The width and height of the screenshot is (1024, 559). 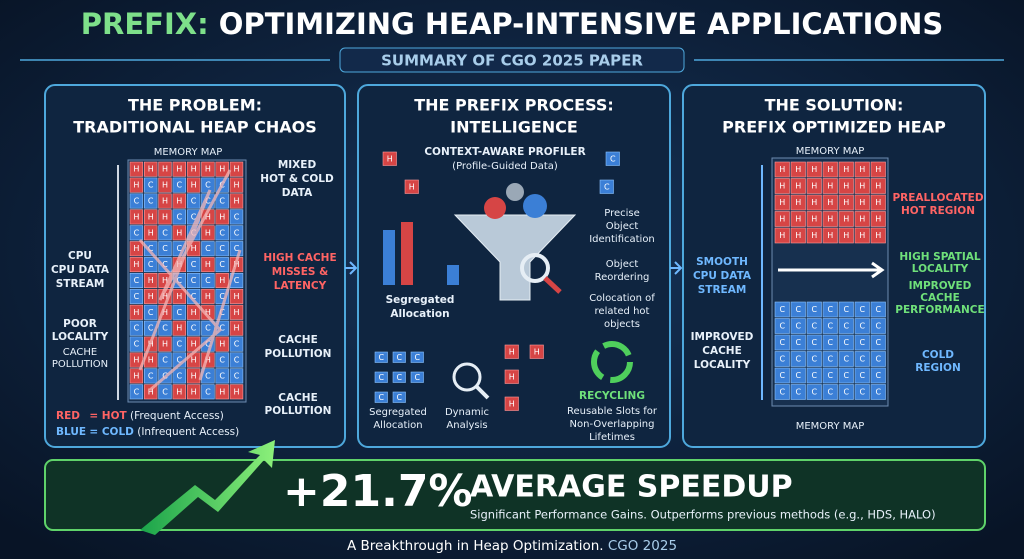 I want to click on label: CPU DATA, so click(x=722, y=276).